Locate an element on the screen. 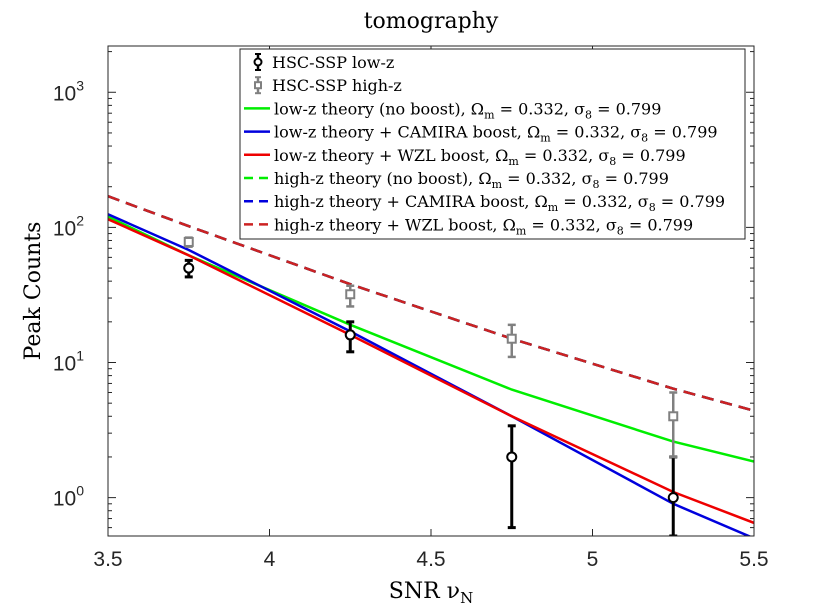 This screenshot has height=612, width=830. x-tick-label: 4 is located at coordinates (270, 559).